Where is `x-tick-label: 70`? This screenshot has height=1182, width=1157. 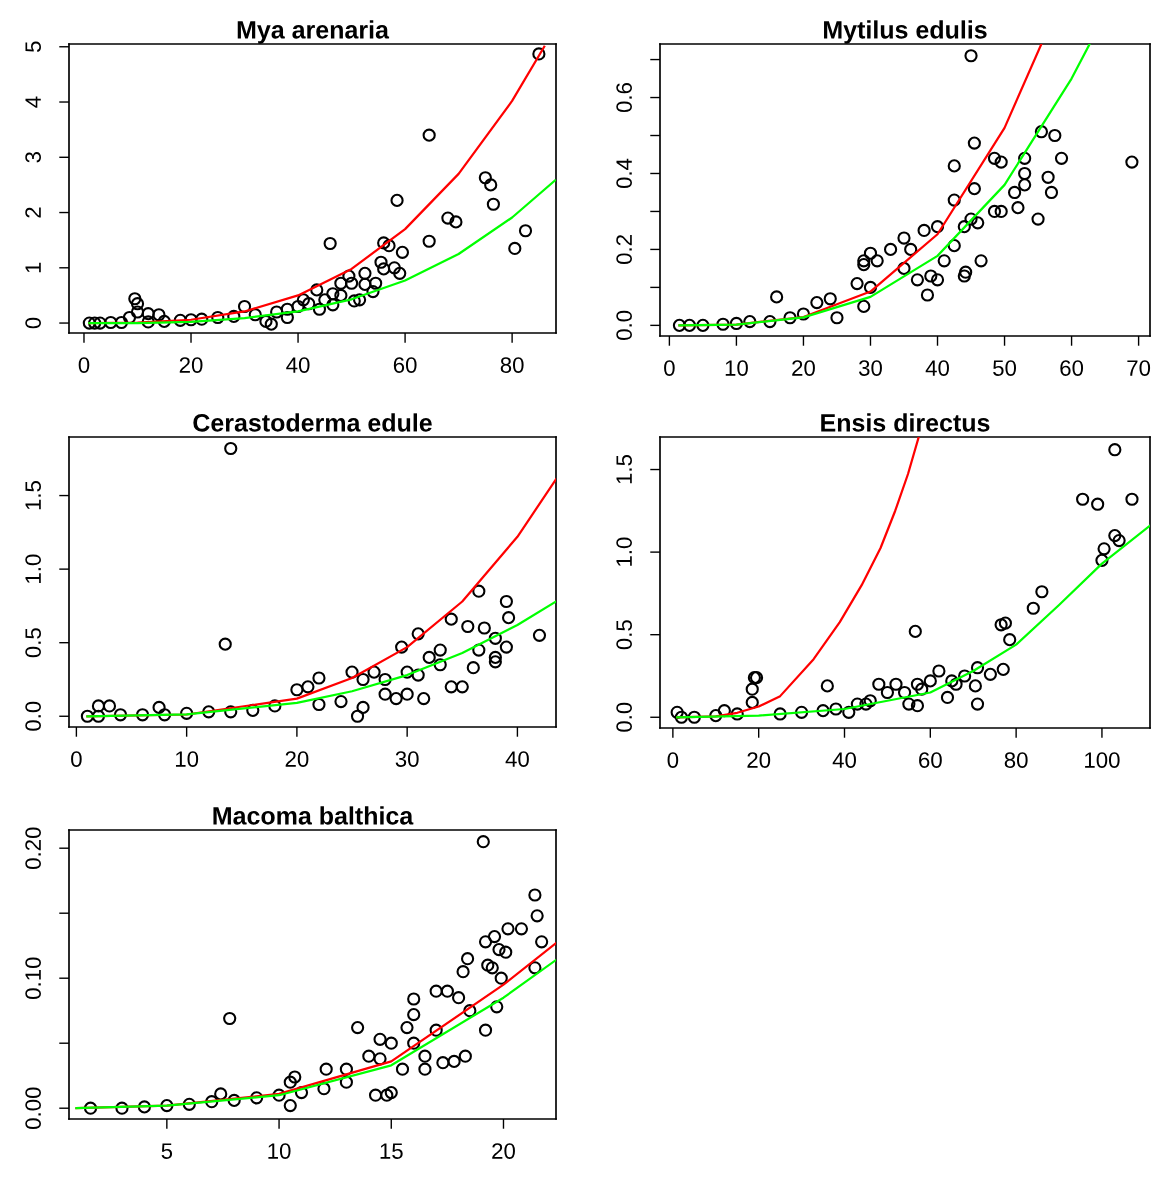
x-tick-label: 70 is located at coordinates (1139, 368).